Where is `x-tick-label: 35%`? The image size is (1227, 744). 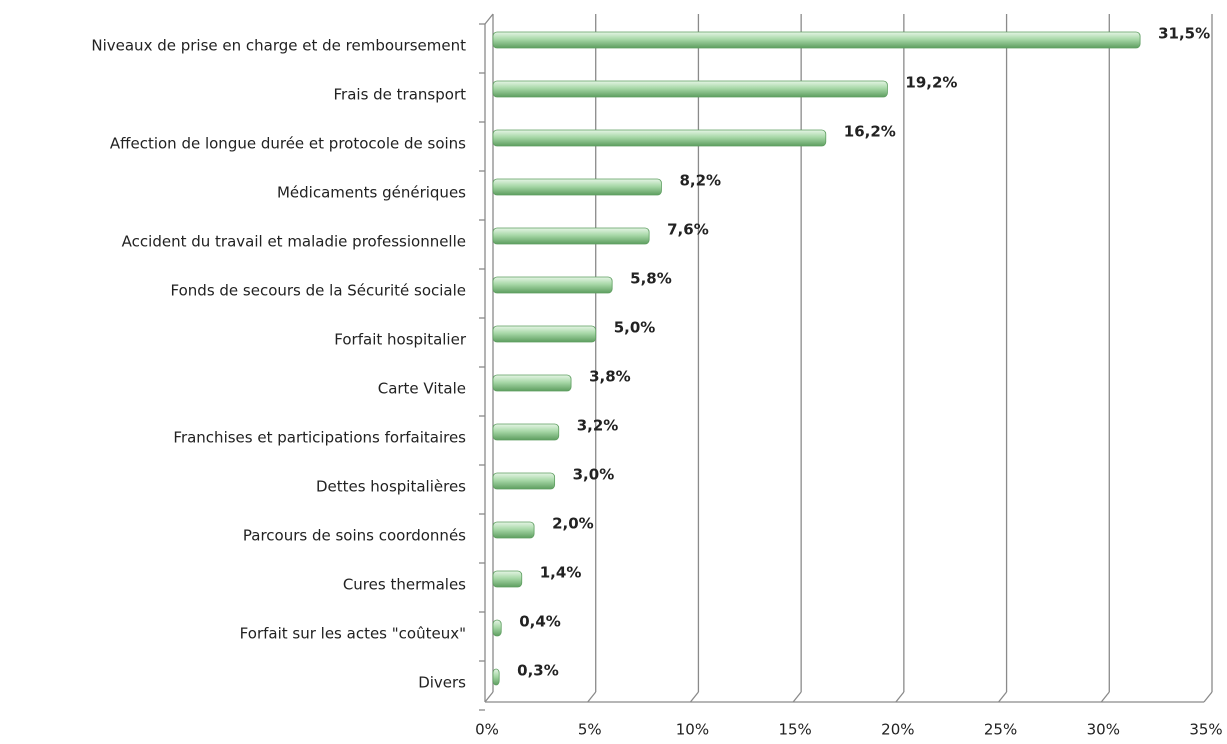 x-tick-label: 35% is located at coordinates (1205, 730).